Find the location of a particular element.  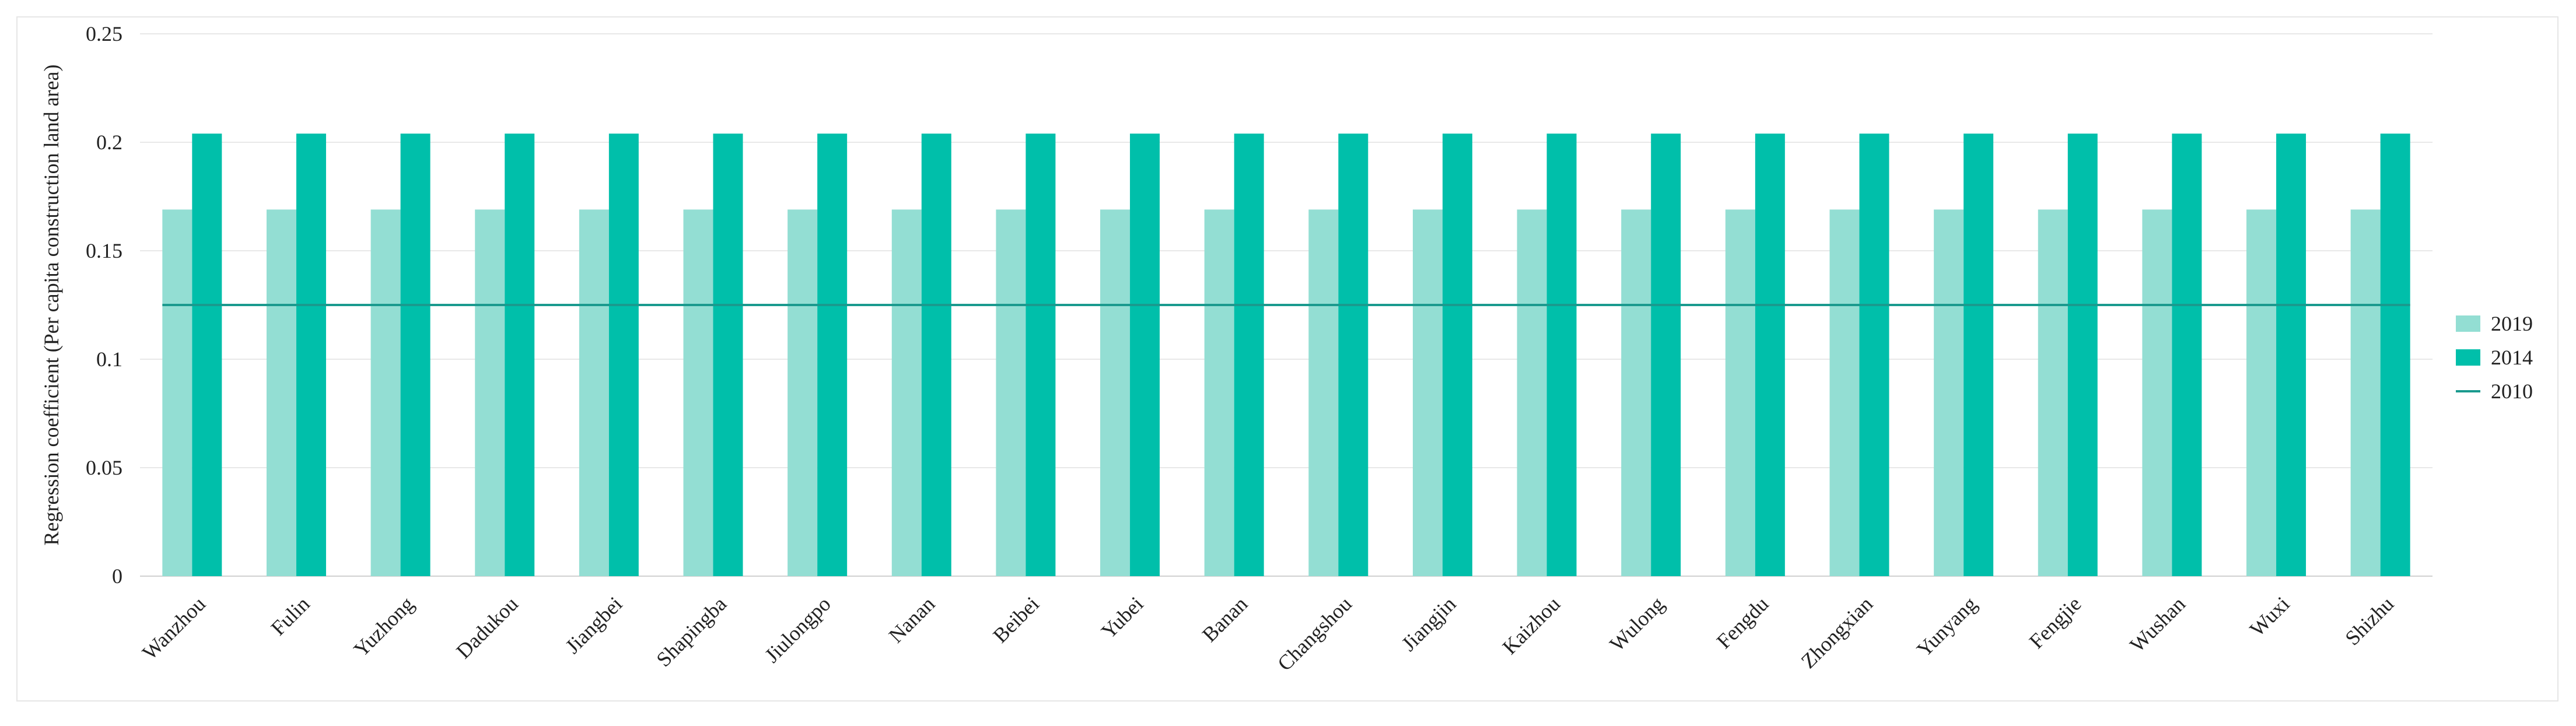

x-tick-label: Zhongxian is located at coordinates (1838, 632).